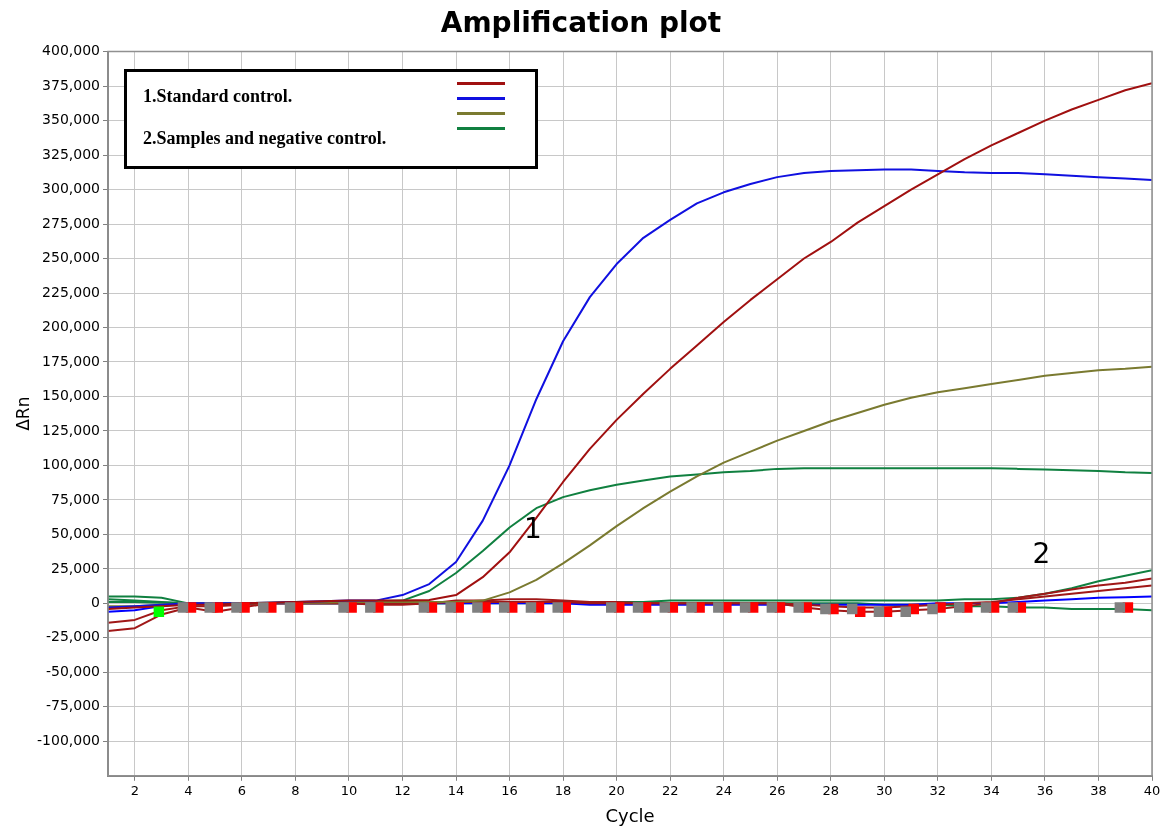 The width and height of the screenshot is (1164, 836). I want to click on x-tick-label: 20, so click(616, 790).